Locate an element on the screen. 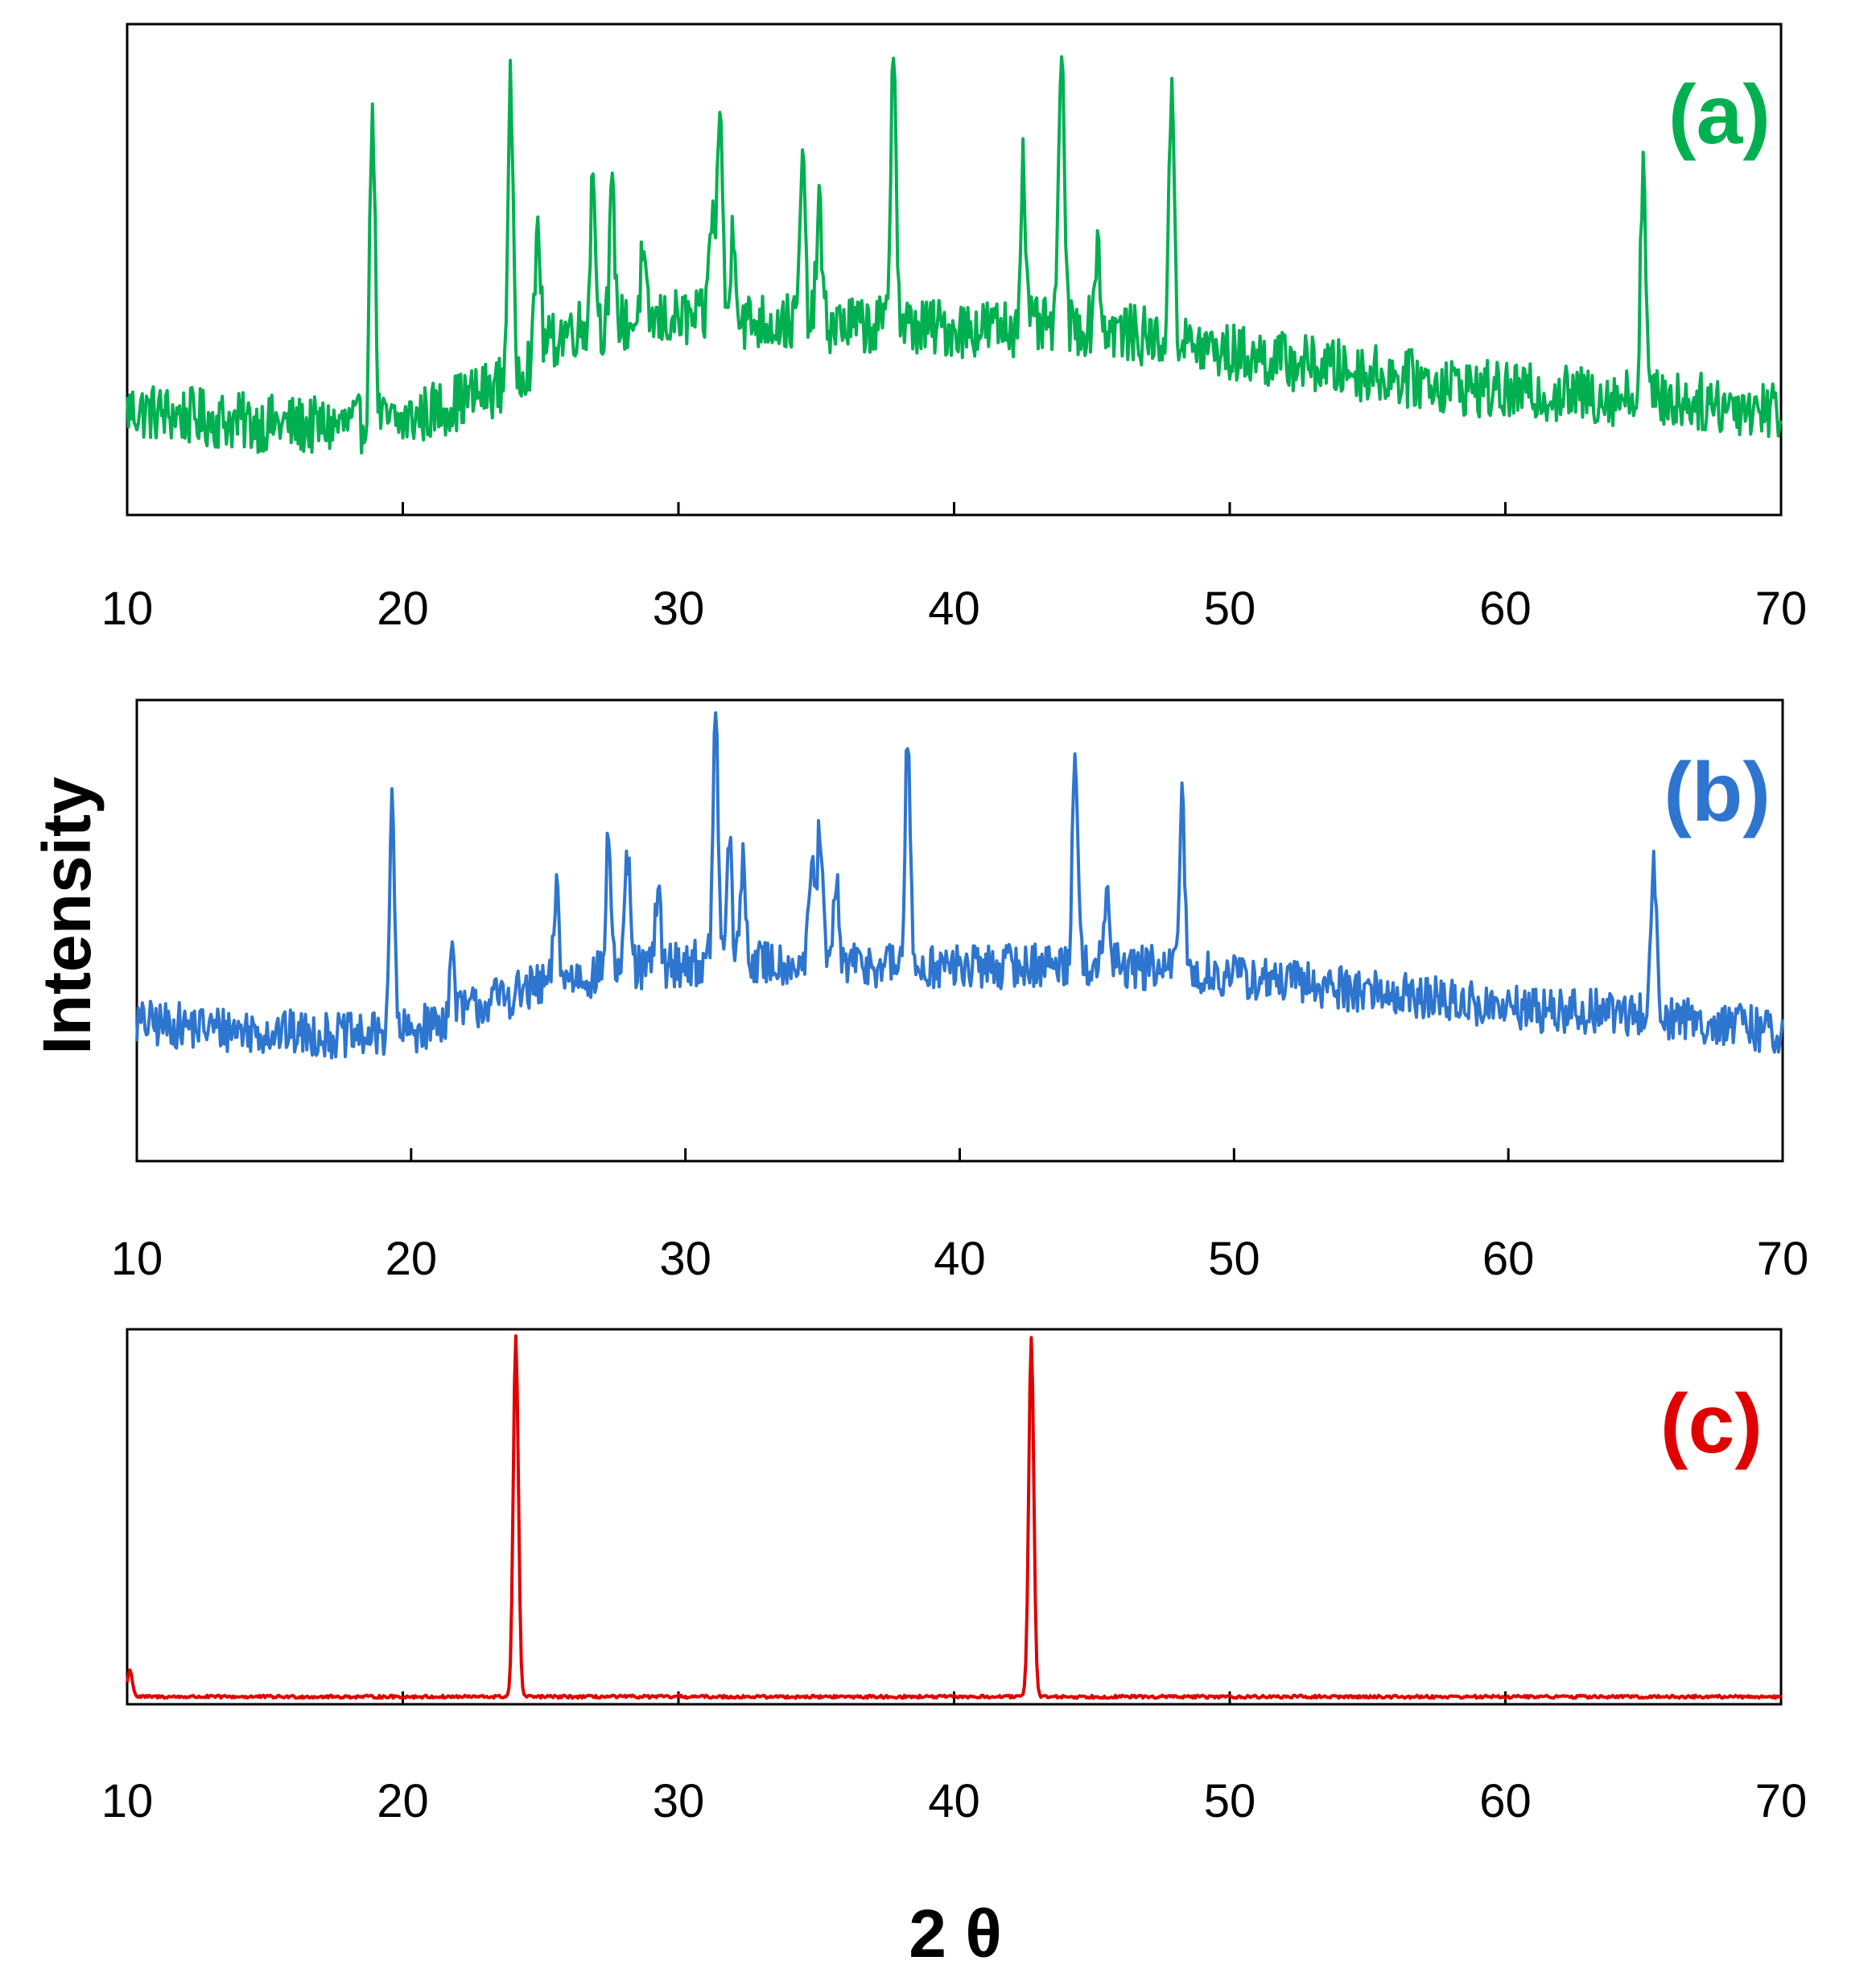  y-axis-title: Intensity is located at coordinates (67, 915).